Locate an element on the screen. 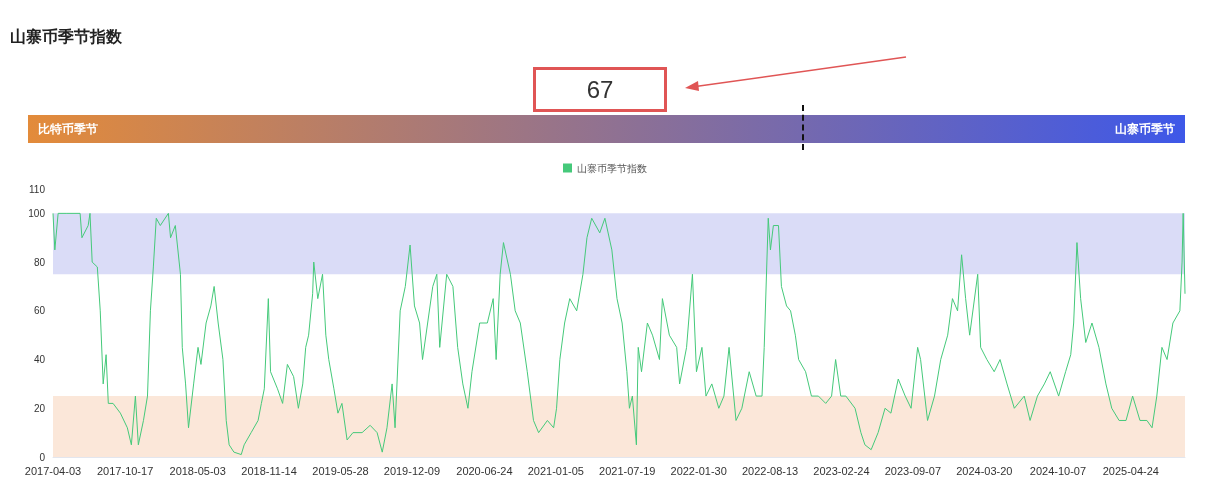 The height and width of the screenshot is (496, 1210). y-tick-label: 80 is located at coordinates (39, 262).